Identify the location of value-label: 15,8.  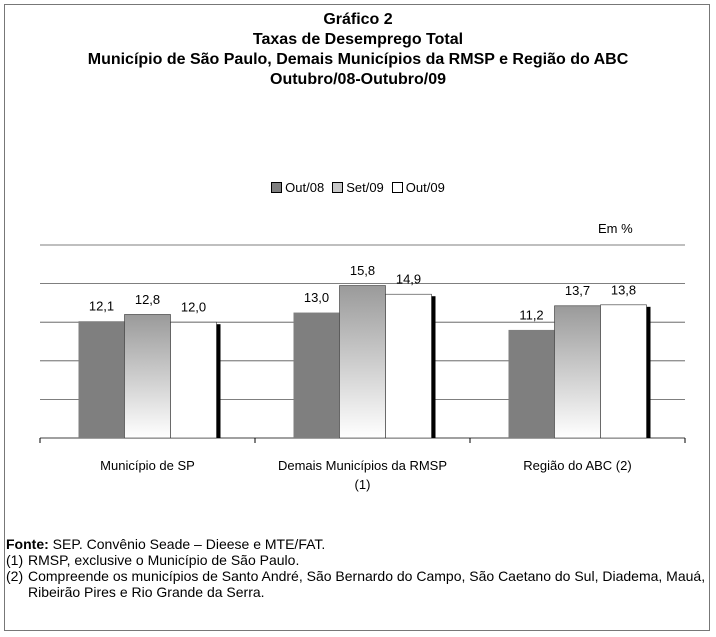
(362, 270).